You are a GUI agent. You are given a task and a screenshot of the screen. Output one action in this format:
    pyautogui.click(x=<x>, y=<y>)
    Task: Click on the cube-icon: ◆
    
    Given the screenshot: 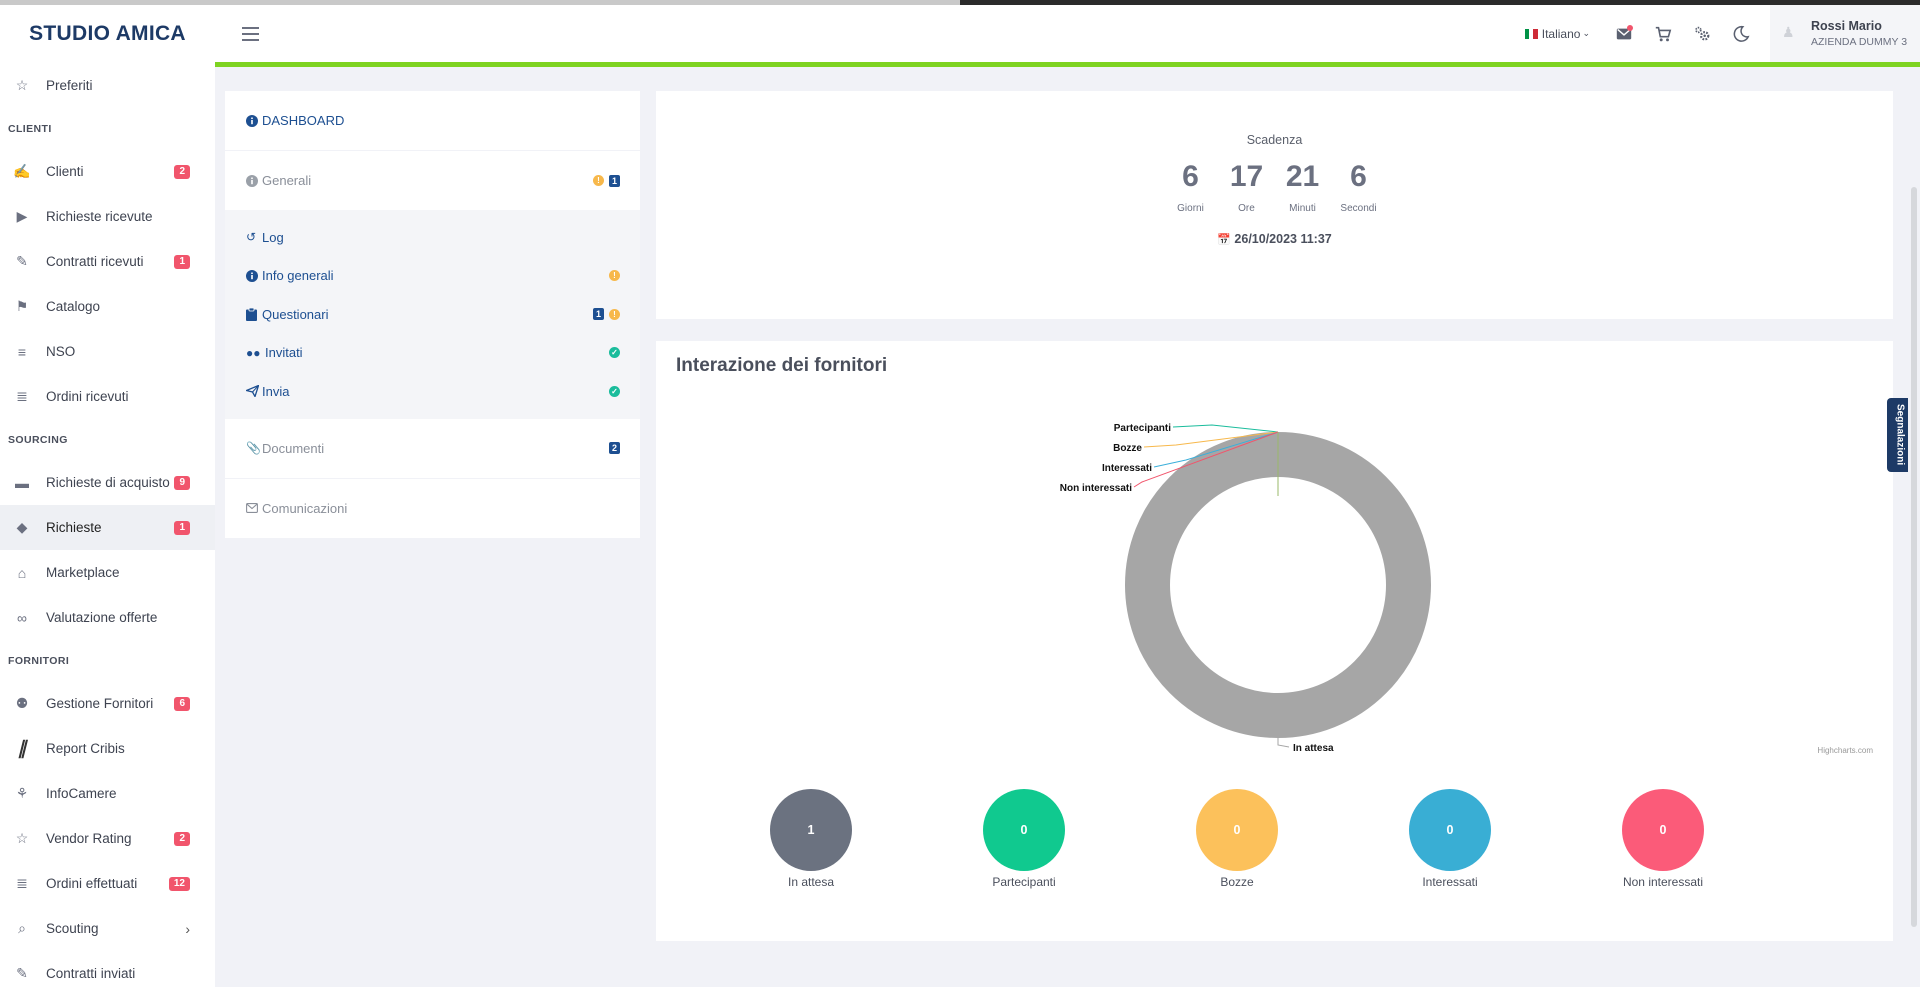 What is the action you would take?
    pyautogui.click(x=22, y=527)
    